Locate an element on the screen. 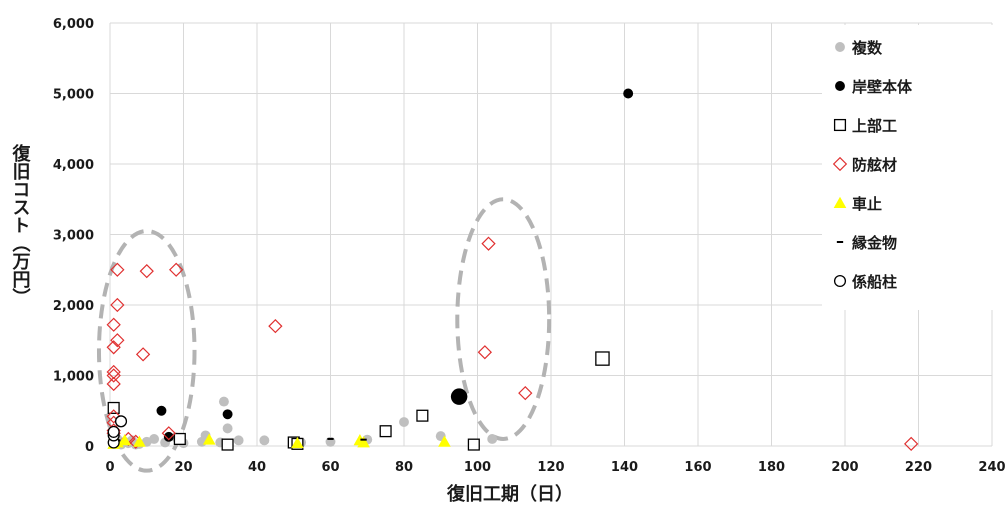  y-tick-labels: 0 1,000 2,000 3,000 4,000 5,000 6,000 is located at coordinates (73, 236).